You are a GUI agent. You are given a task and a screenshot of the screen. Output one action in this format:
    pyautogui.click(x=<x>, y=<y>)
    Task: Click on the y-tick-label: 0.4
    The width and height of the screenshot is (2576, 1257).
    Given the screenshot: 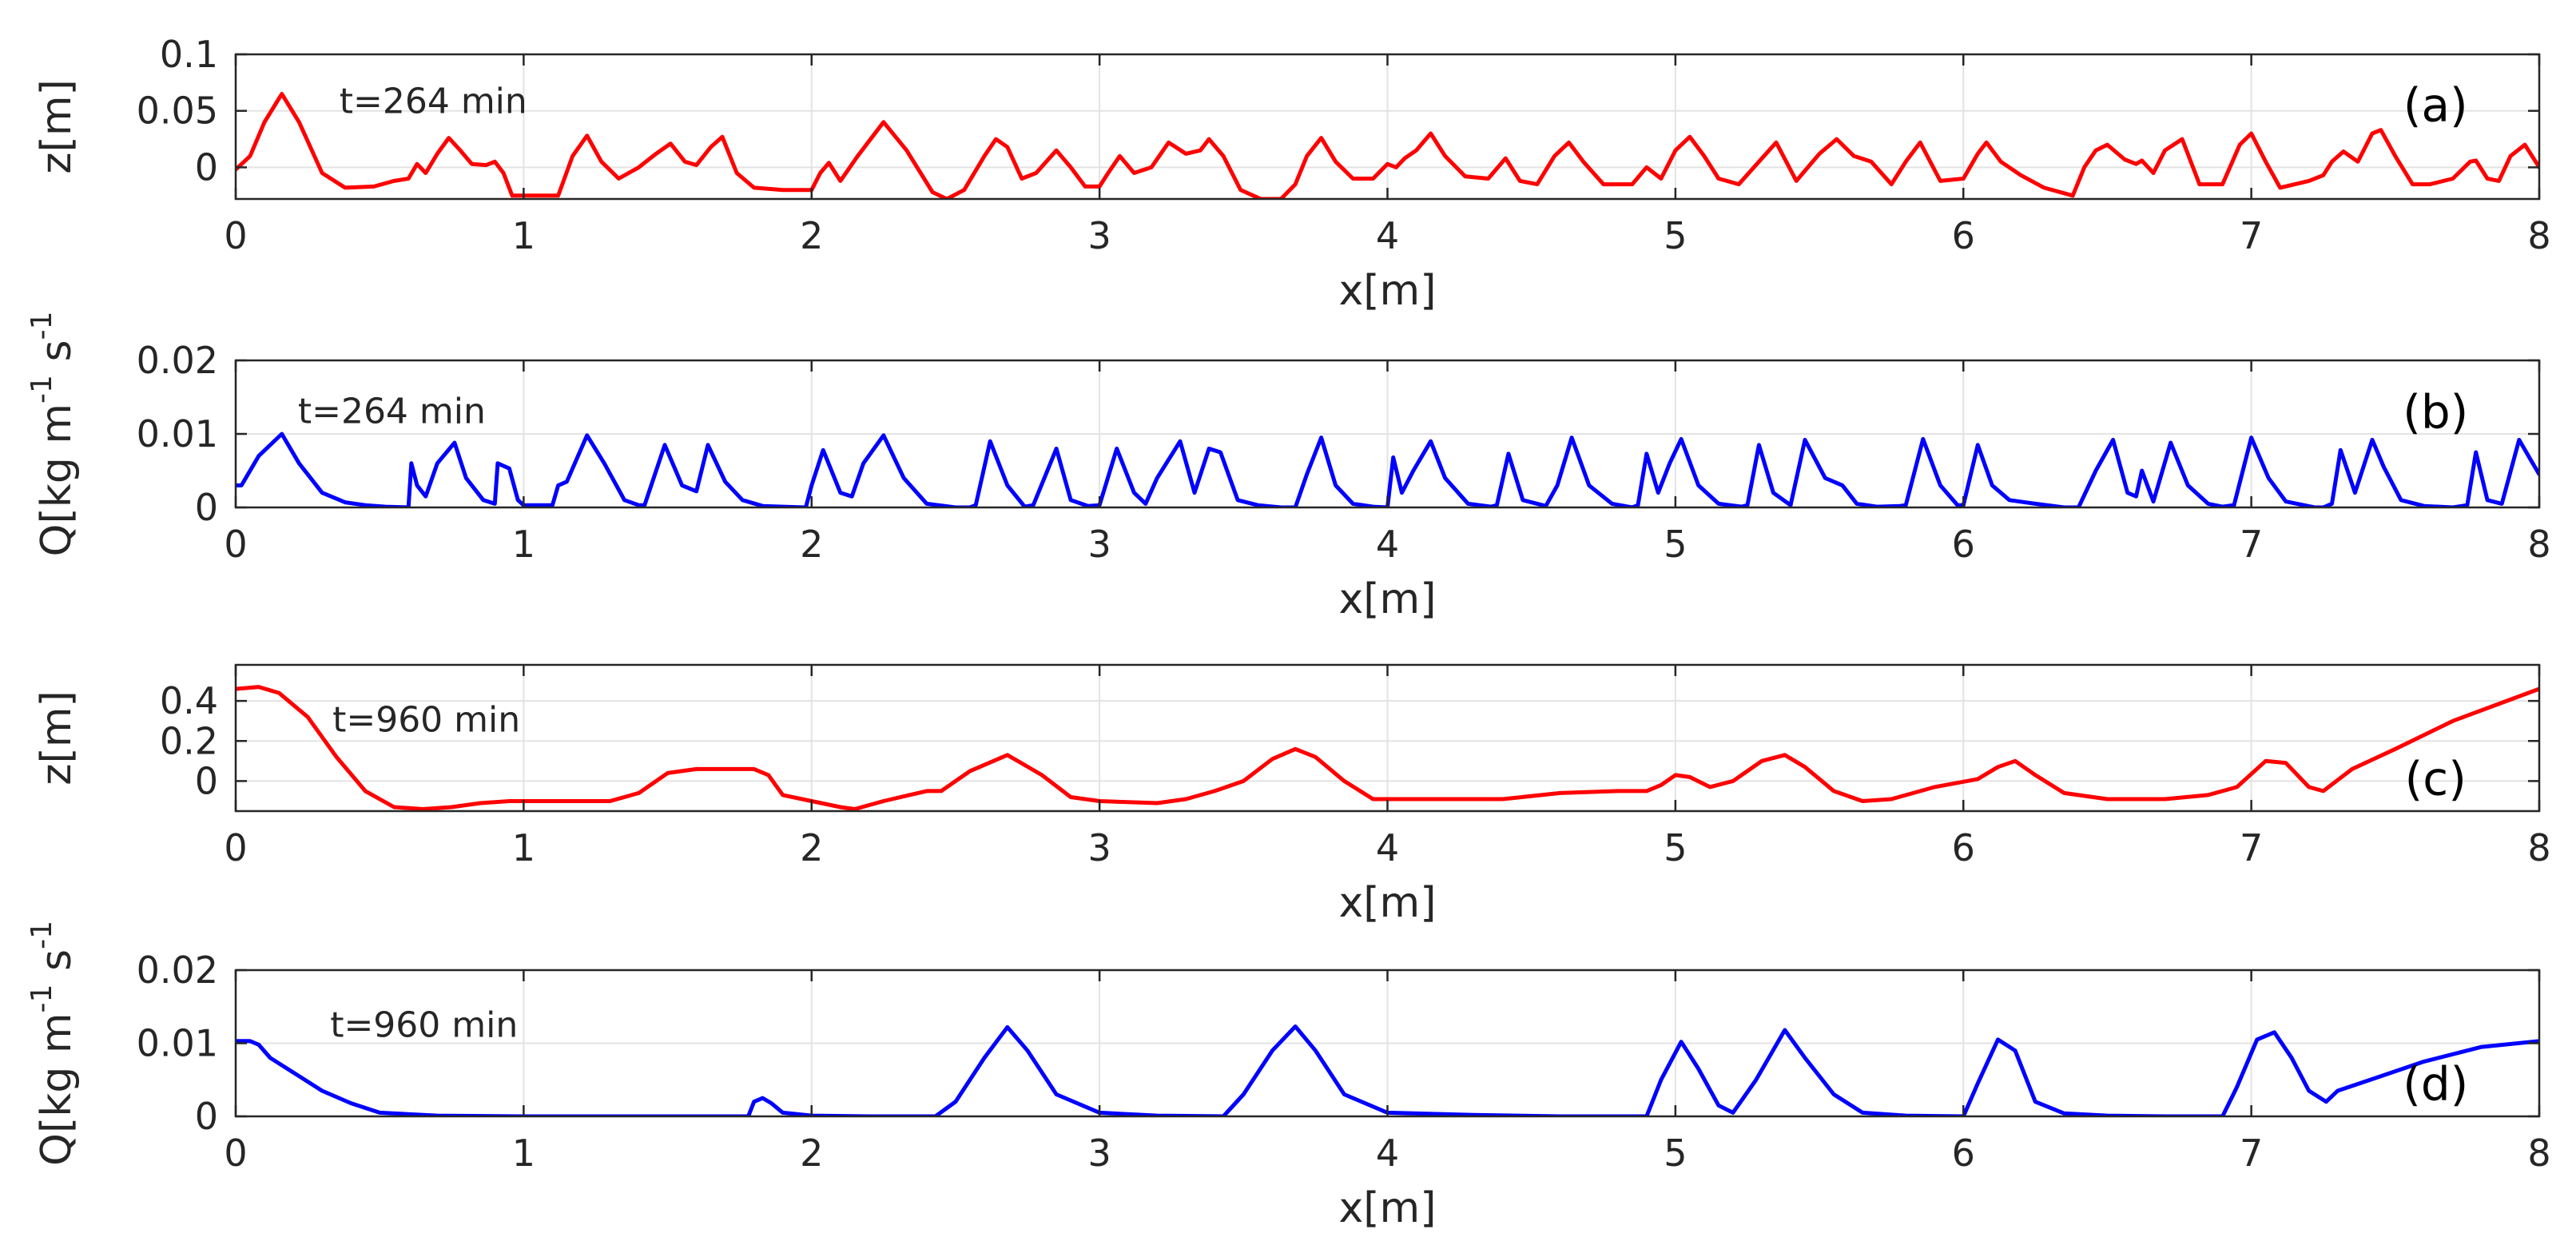 What is the action you would take?
    pyautogui.click(x=189, y=700)
    